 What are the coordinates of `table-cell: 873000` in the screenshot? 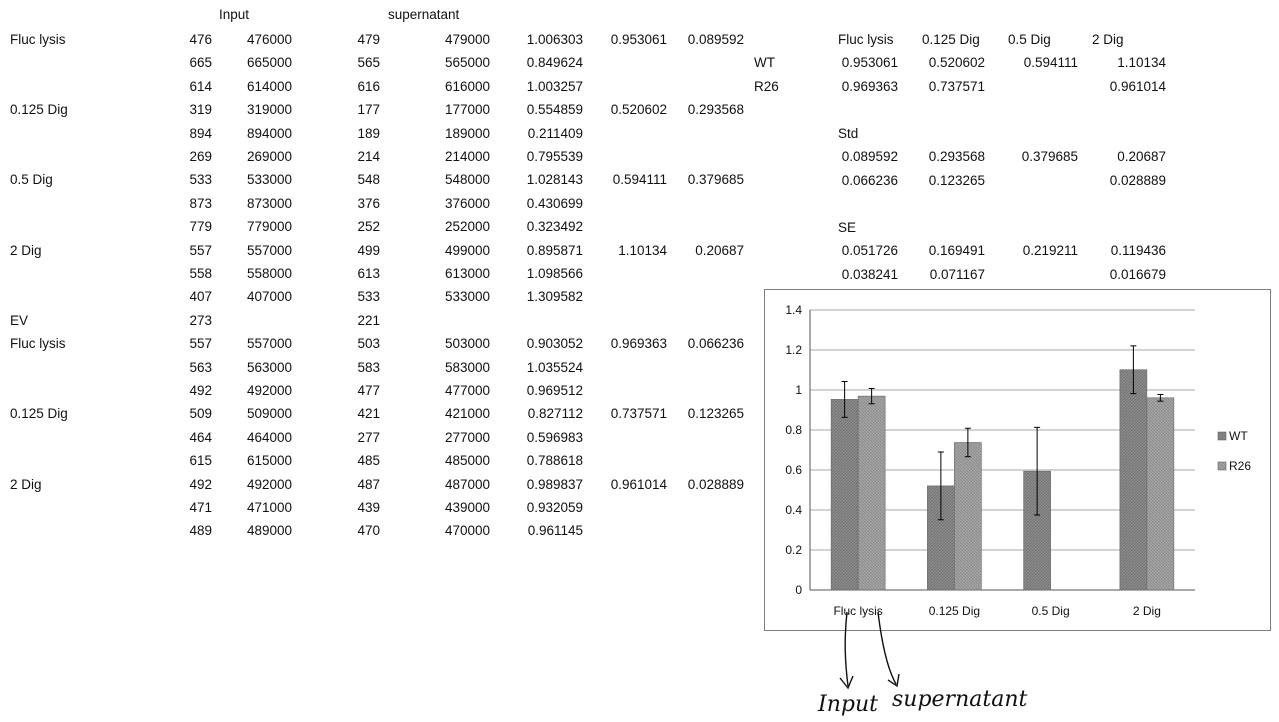 It's located at (269, 203).